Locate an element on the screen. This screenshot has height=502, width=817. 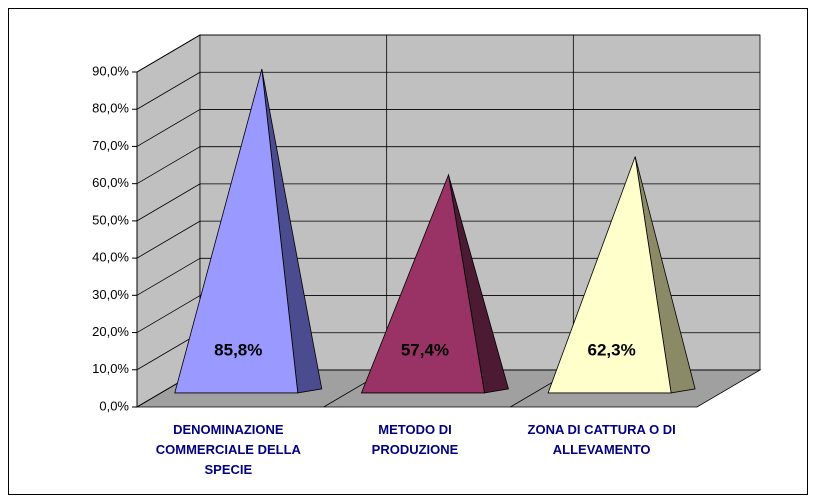
y-tick-label: 60,0% is located at coordinates (110, 182).